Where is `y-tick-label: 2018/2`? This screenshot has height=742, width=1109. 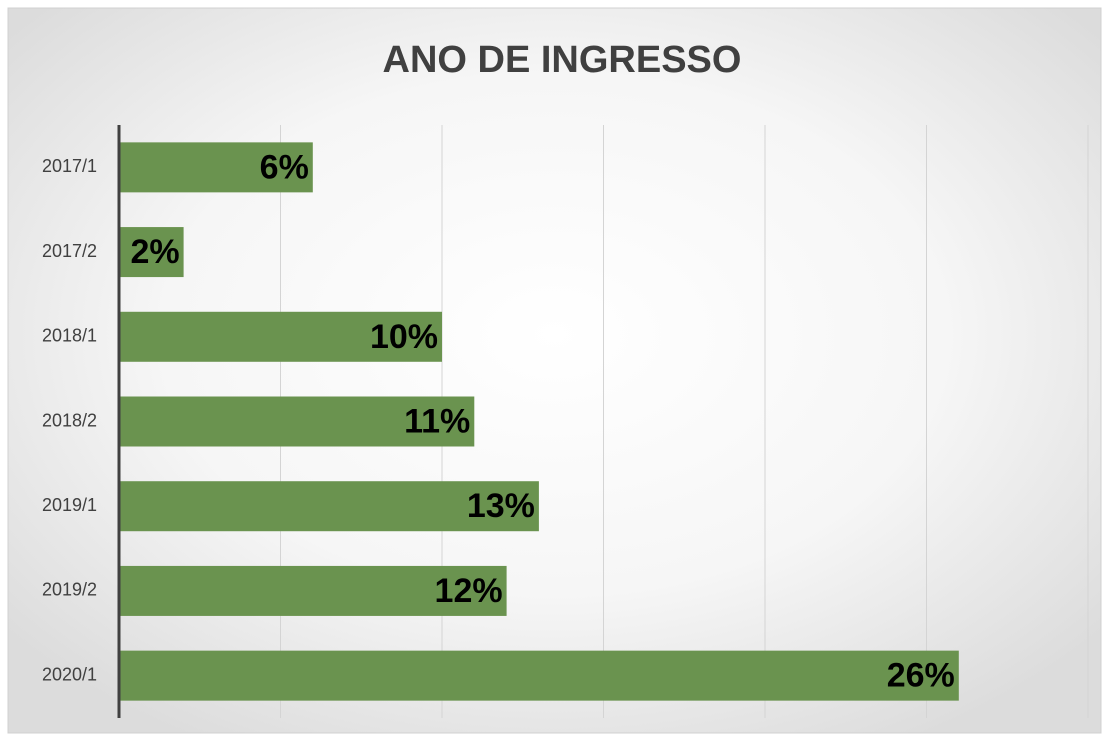
y-tick-label: 2018/2 is located at coordinates (69, 420).